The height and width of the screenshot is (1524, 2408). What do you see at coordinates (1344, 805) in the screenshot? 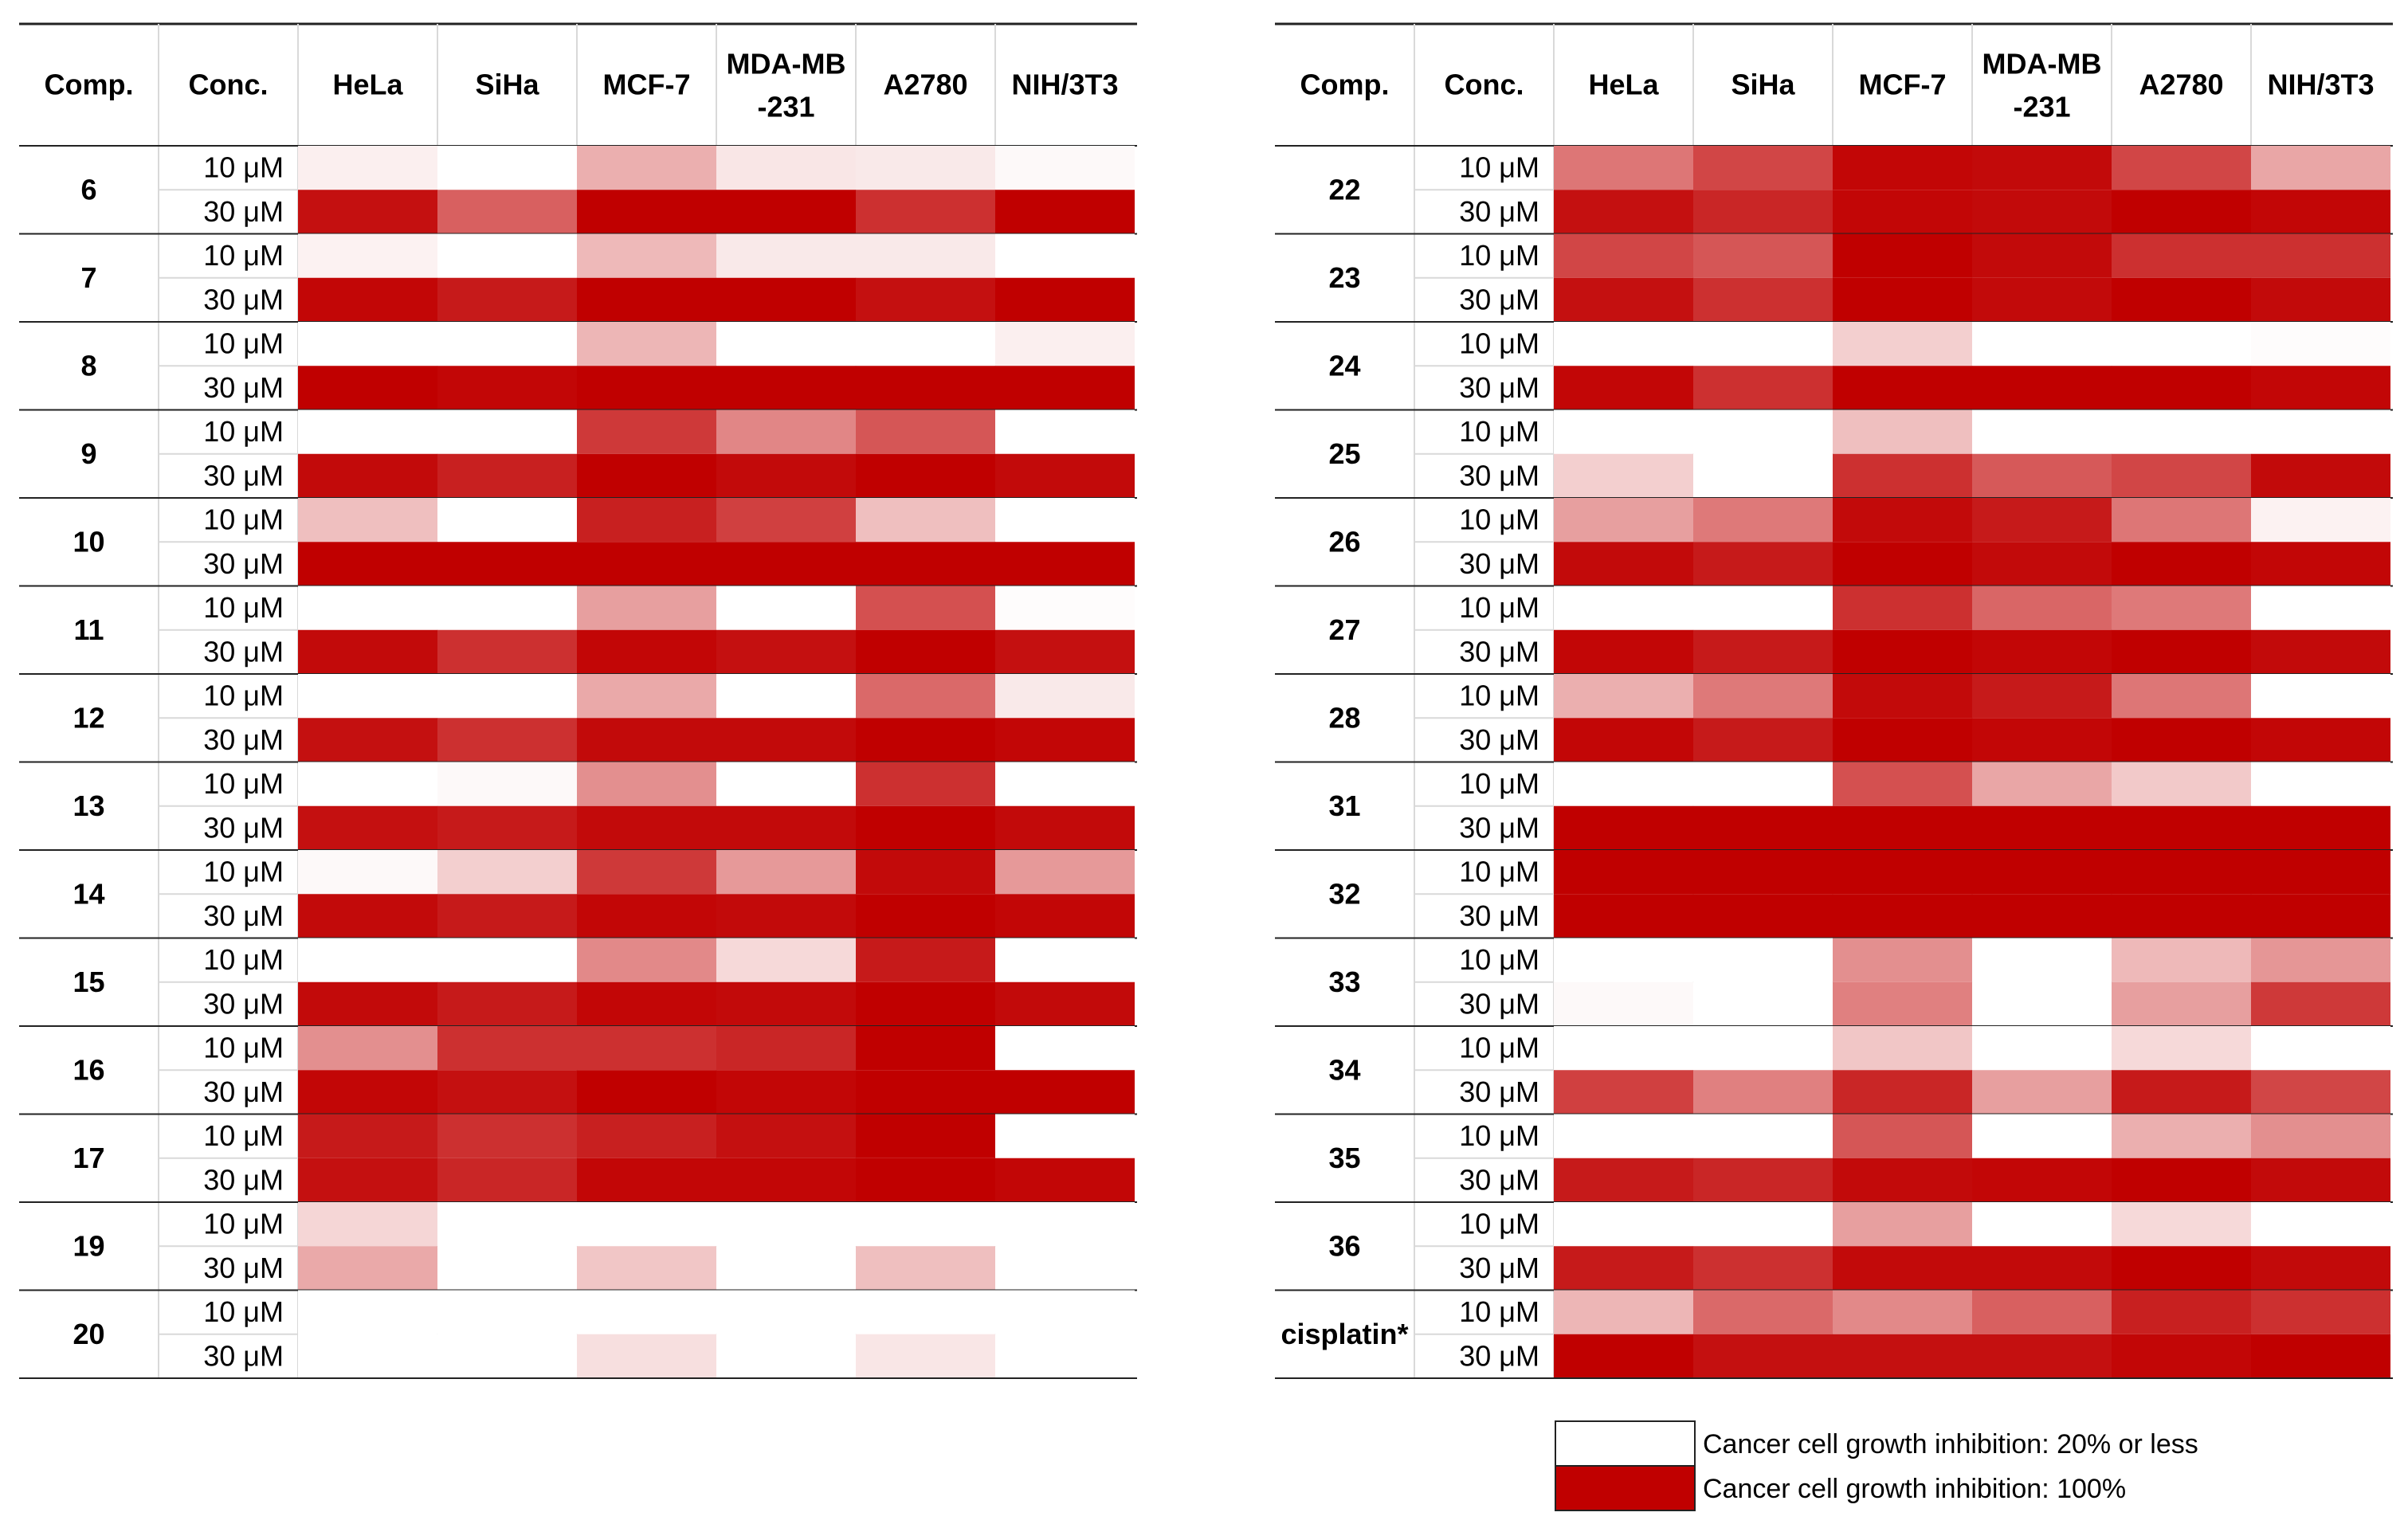
I see `compound-label: 31` at bounding box center [1344, 805].